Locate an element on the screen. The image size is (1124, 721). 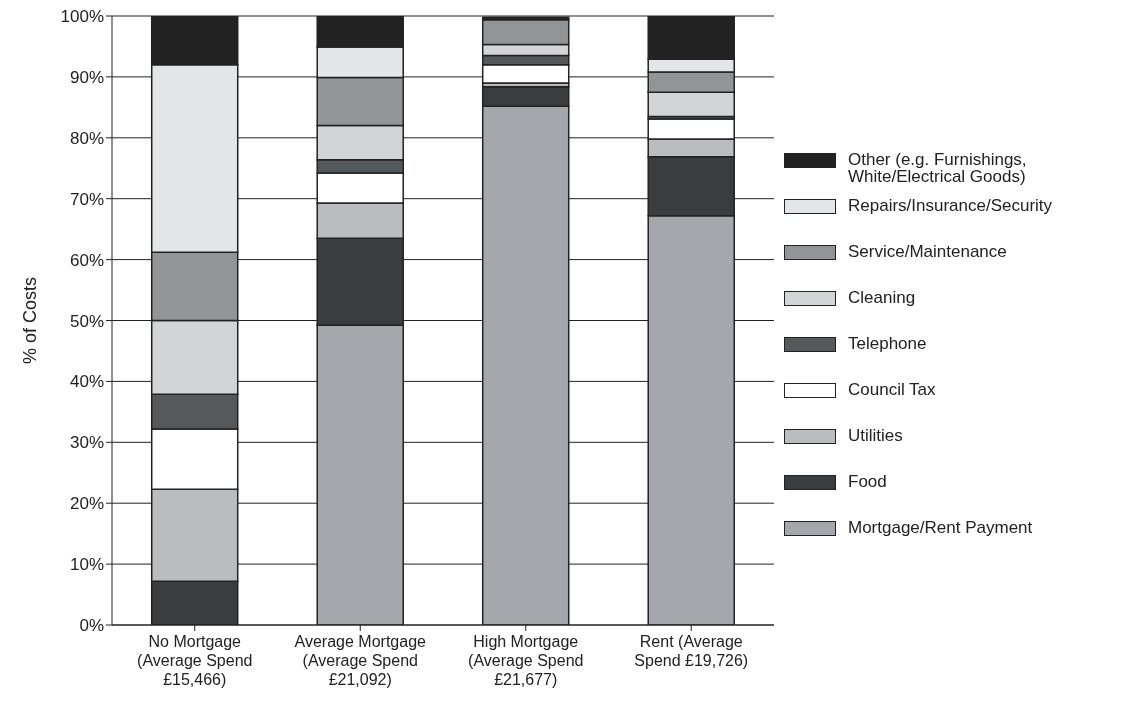
x-tick-label: Average Mortgage (Average Spend £21,092) is located at coordinates (360, 660).